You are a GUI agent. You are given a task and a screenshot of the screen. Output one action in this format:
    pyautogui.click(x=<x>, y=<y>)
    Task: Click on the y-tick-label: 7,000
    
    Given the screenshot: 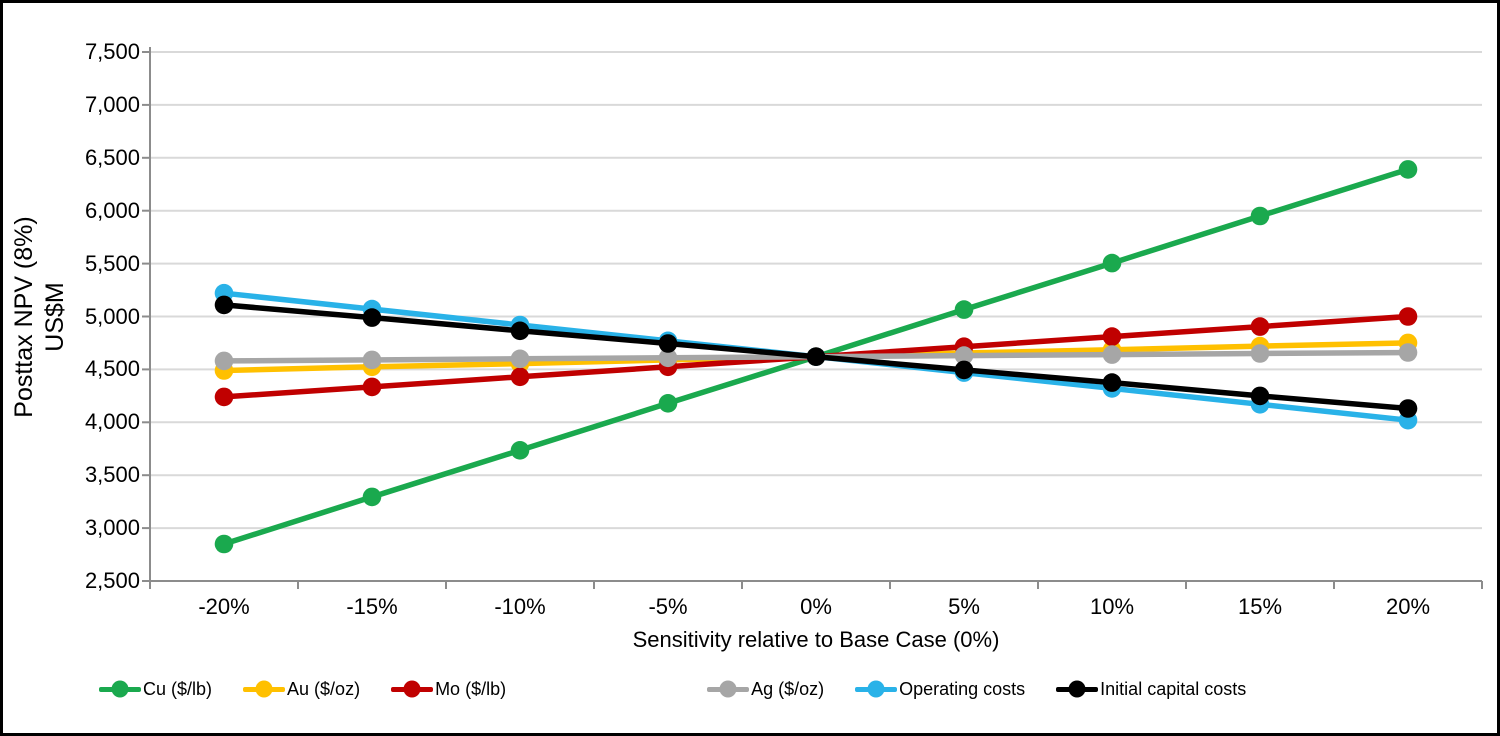 What is the action you would take?
    pyautogui.click(x=112, y=104)
    